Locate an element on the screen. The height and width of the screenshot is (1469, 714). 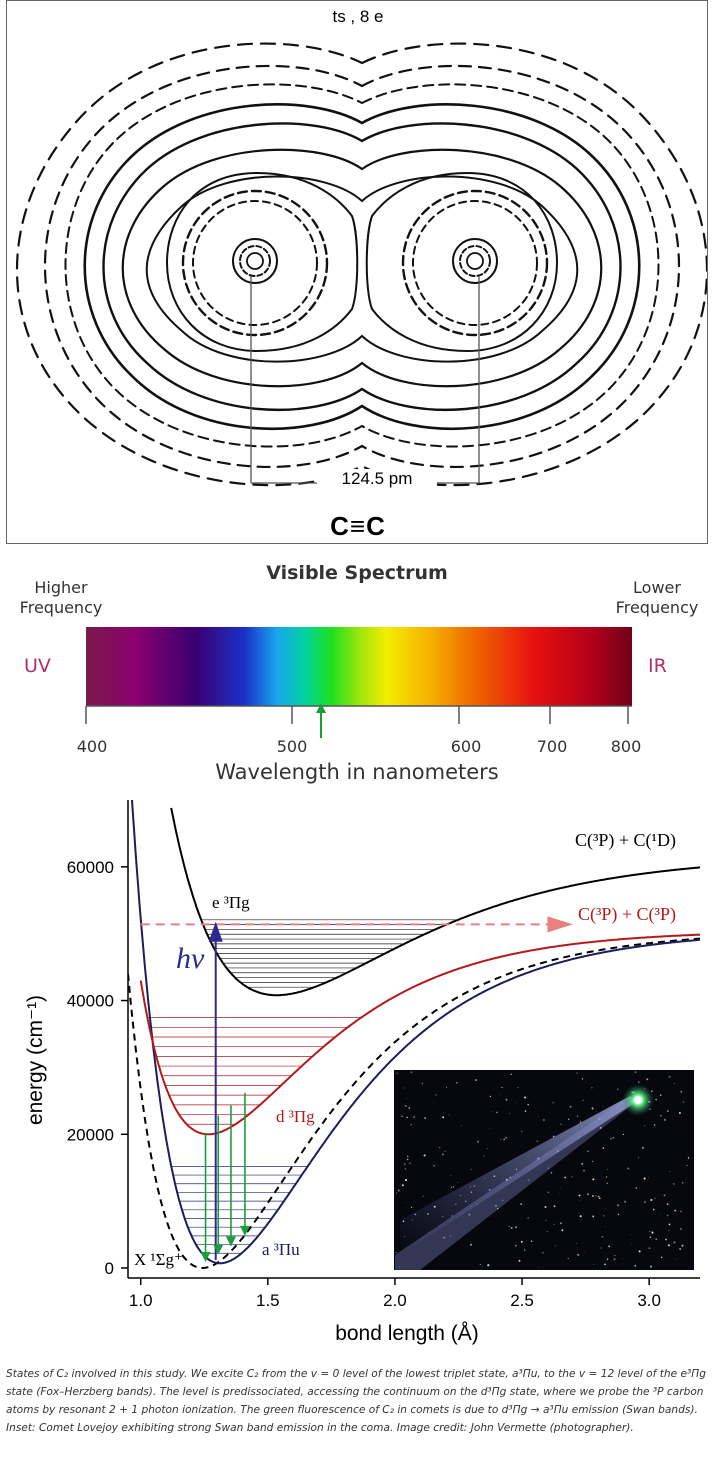
lower-frequency-label: Lower Frequency is located at coordinates (657, 598).